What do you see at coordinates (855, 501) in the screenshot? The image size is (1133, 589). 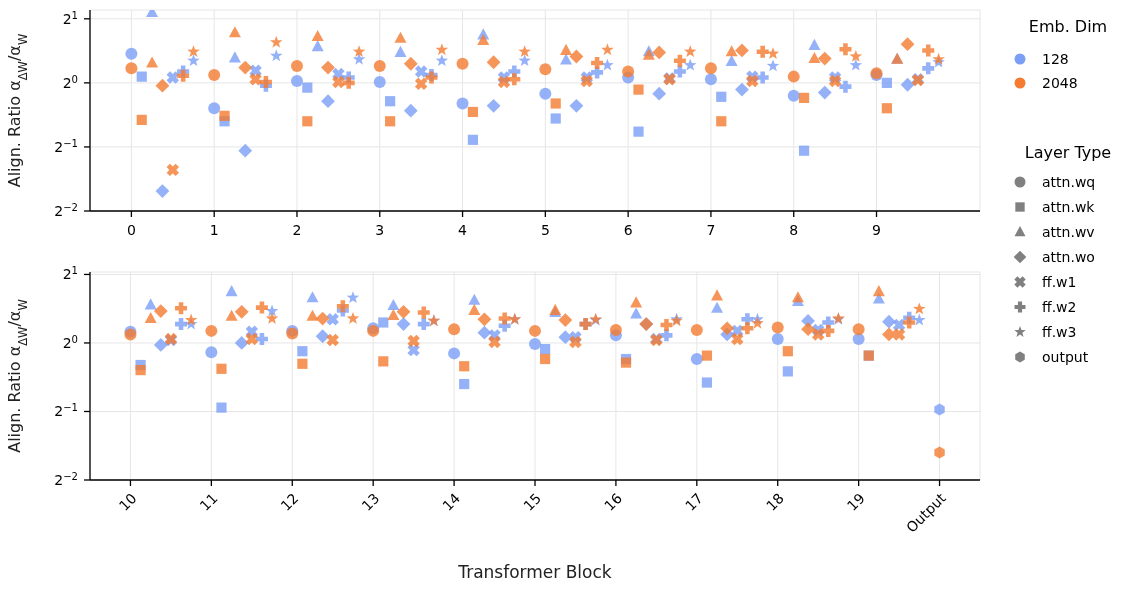 I see `x-tick-label: 19` at bounding box center [855, 501].